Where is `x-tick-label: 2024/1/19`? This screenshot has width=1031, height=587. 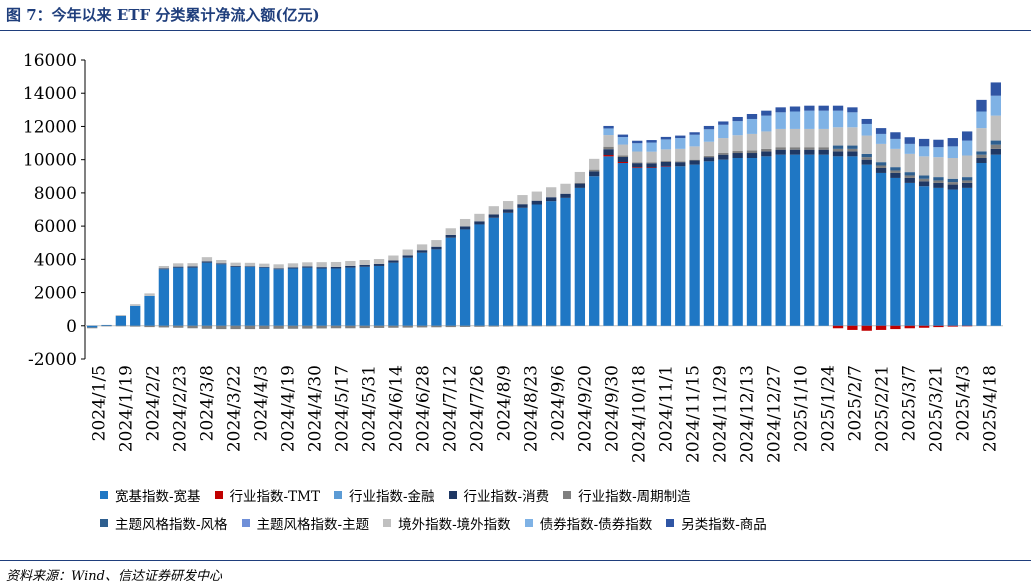 x-tick-label: 2024/1/19 is located at coordinates (127, 408).